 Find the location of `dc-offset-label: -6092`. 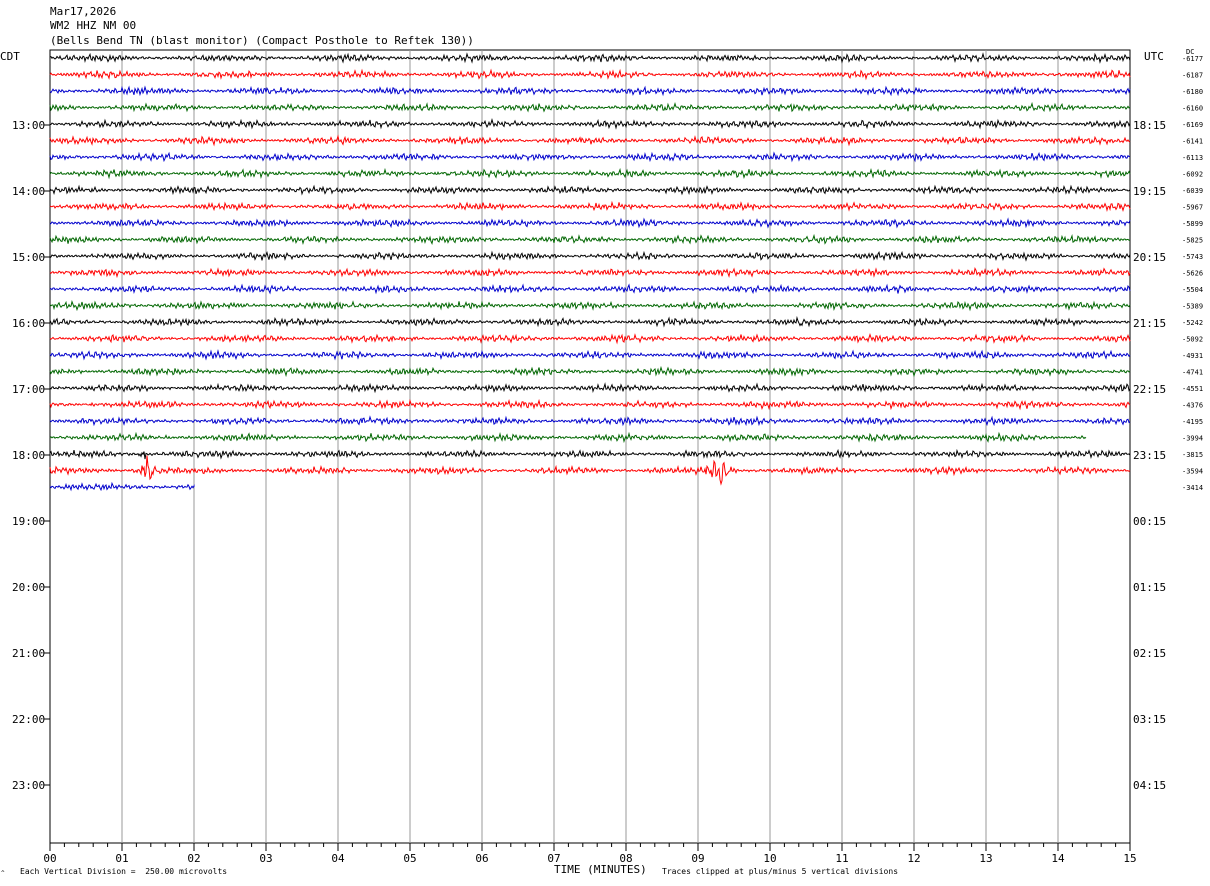

dc-offset-label: -6092 is located at coordinates (1192, 175).